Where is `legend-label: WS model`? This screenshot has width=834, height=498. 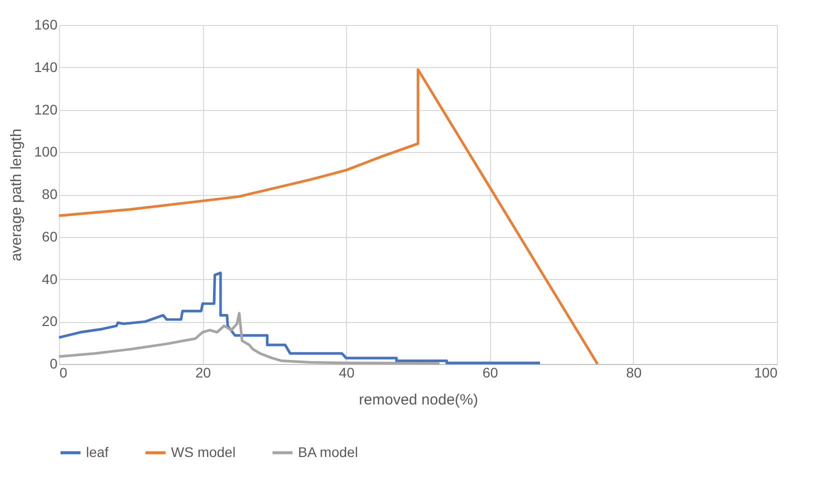 legend-label: WS model is located at coordinates (203, 452).